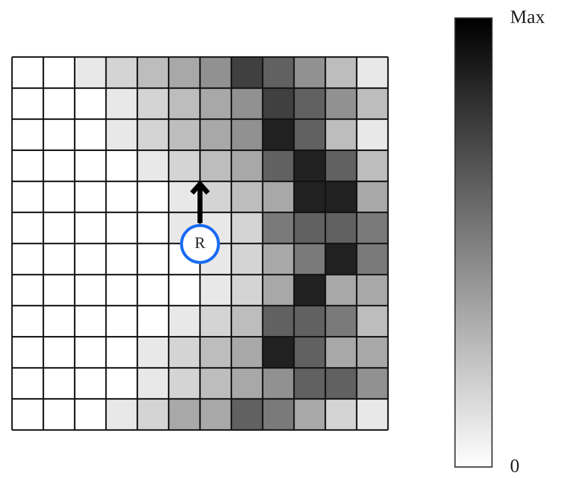 The width and height of the screenshot is (566, 478). What do you see at coordinates (528, 17) in the screenshot?
I see `color-bar-label: Max` at bounding box center [528, 17].